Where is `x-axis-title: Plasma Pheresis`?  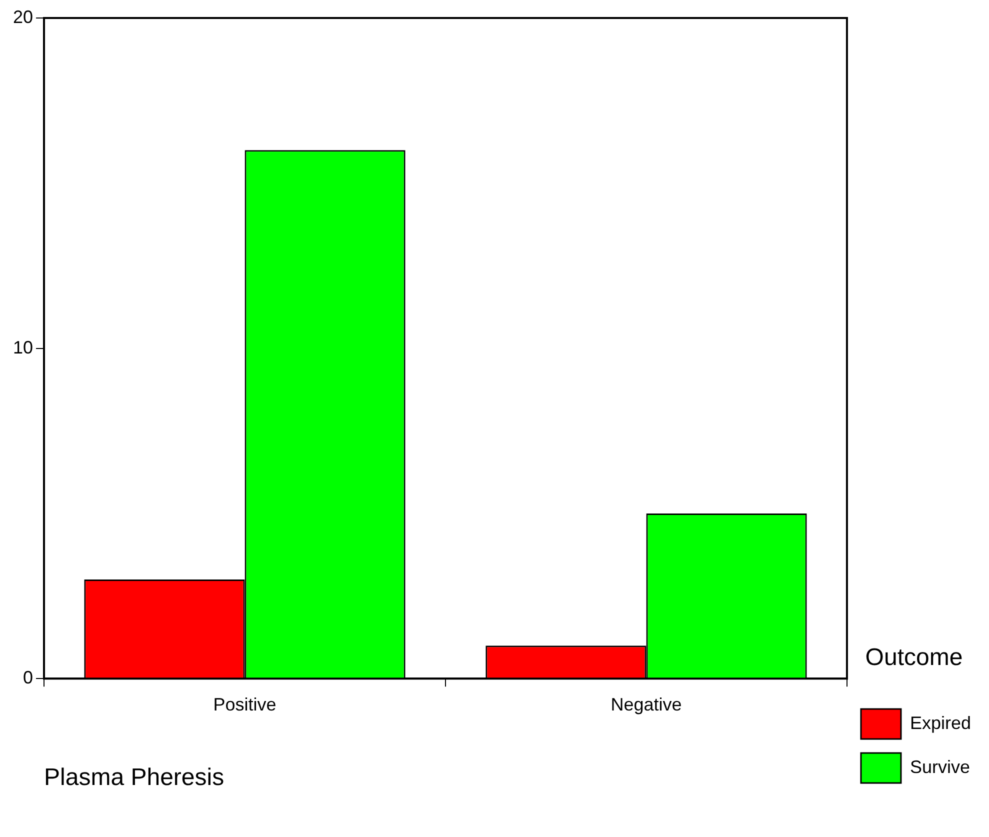 x-axis-title: Plasma Pheresis is located at coordinates (134, 778).